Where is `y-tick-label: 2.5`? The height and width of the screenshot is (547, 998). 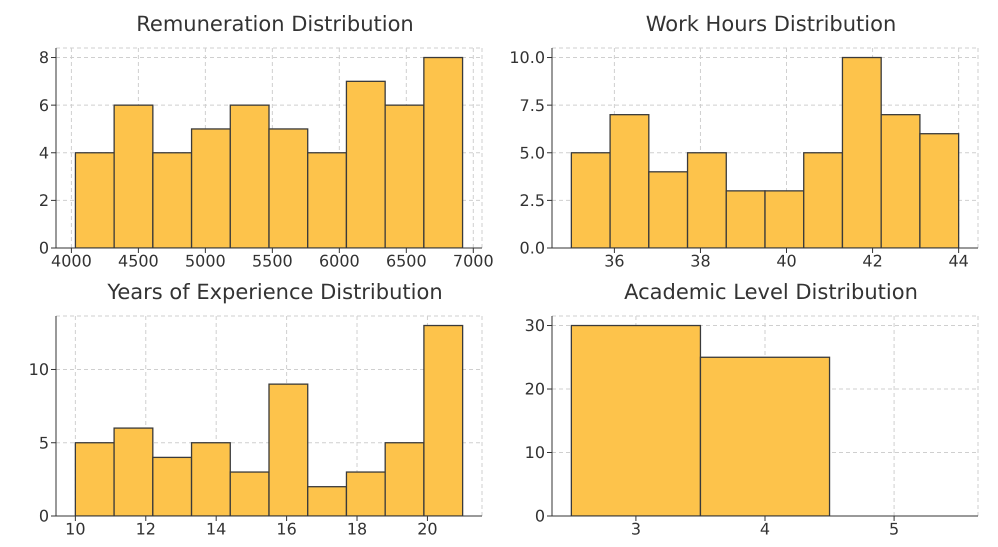 y-tick-label: 2.5 is located at coordinates (532, 200).